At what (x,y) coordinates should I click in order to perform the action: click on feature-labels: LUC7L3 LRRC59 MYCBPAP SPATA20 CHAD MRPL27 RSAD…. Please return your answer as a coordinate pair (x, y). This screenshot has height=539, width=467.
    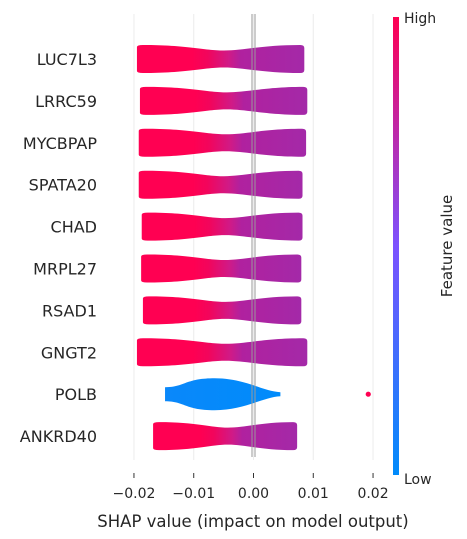
    Looking at the image, I should click on (59, 248).